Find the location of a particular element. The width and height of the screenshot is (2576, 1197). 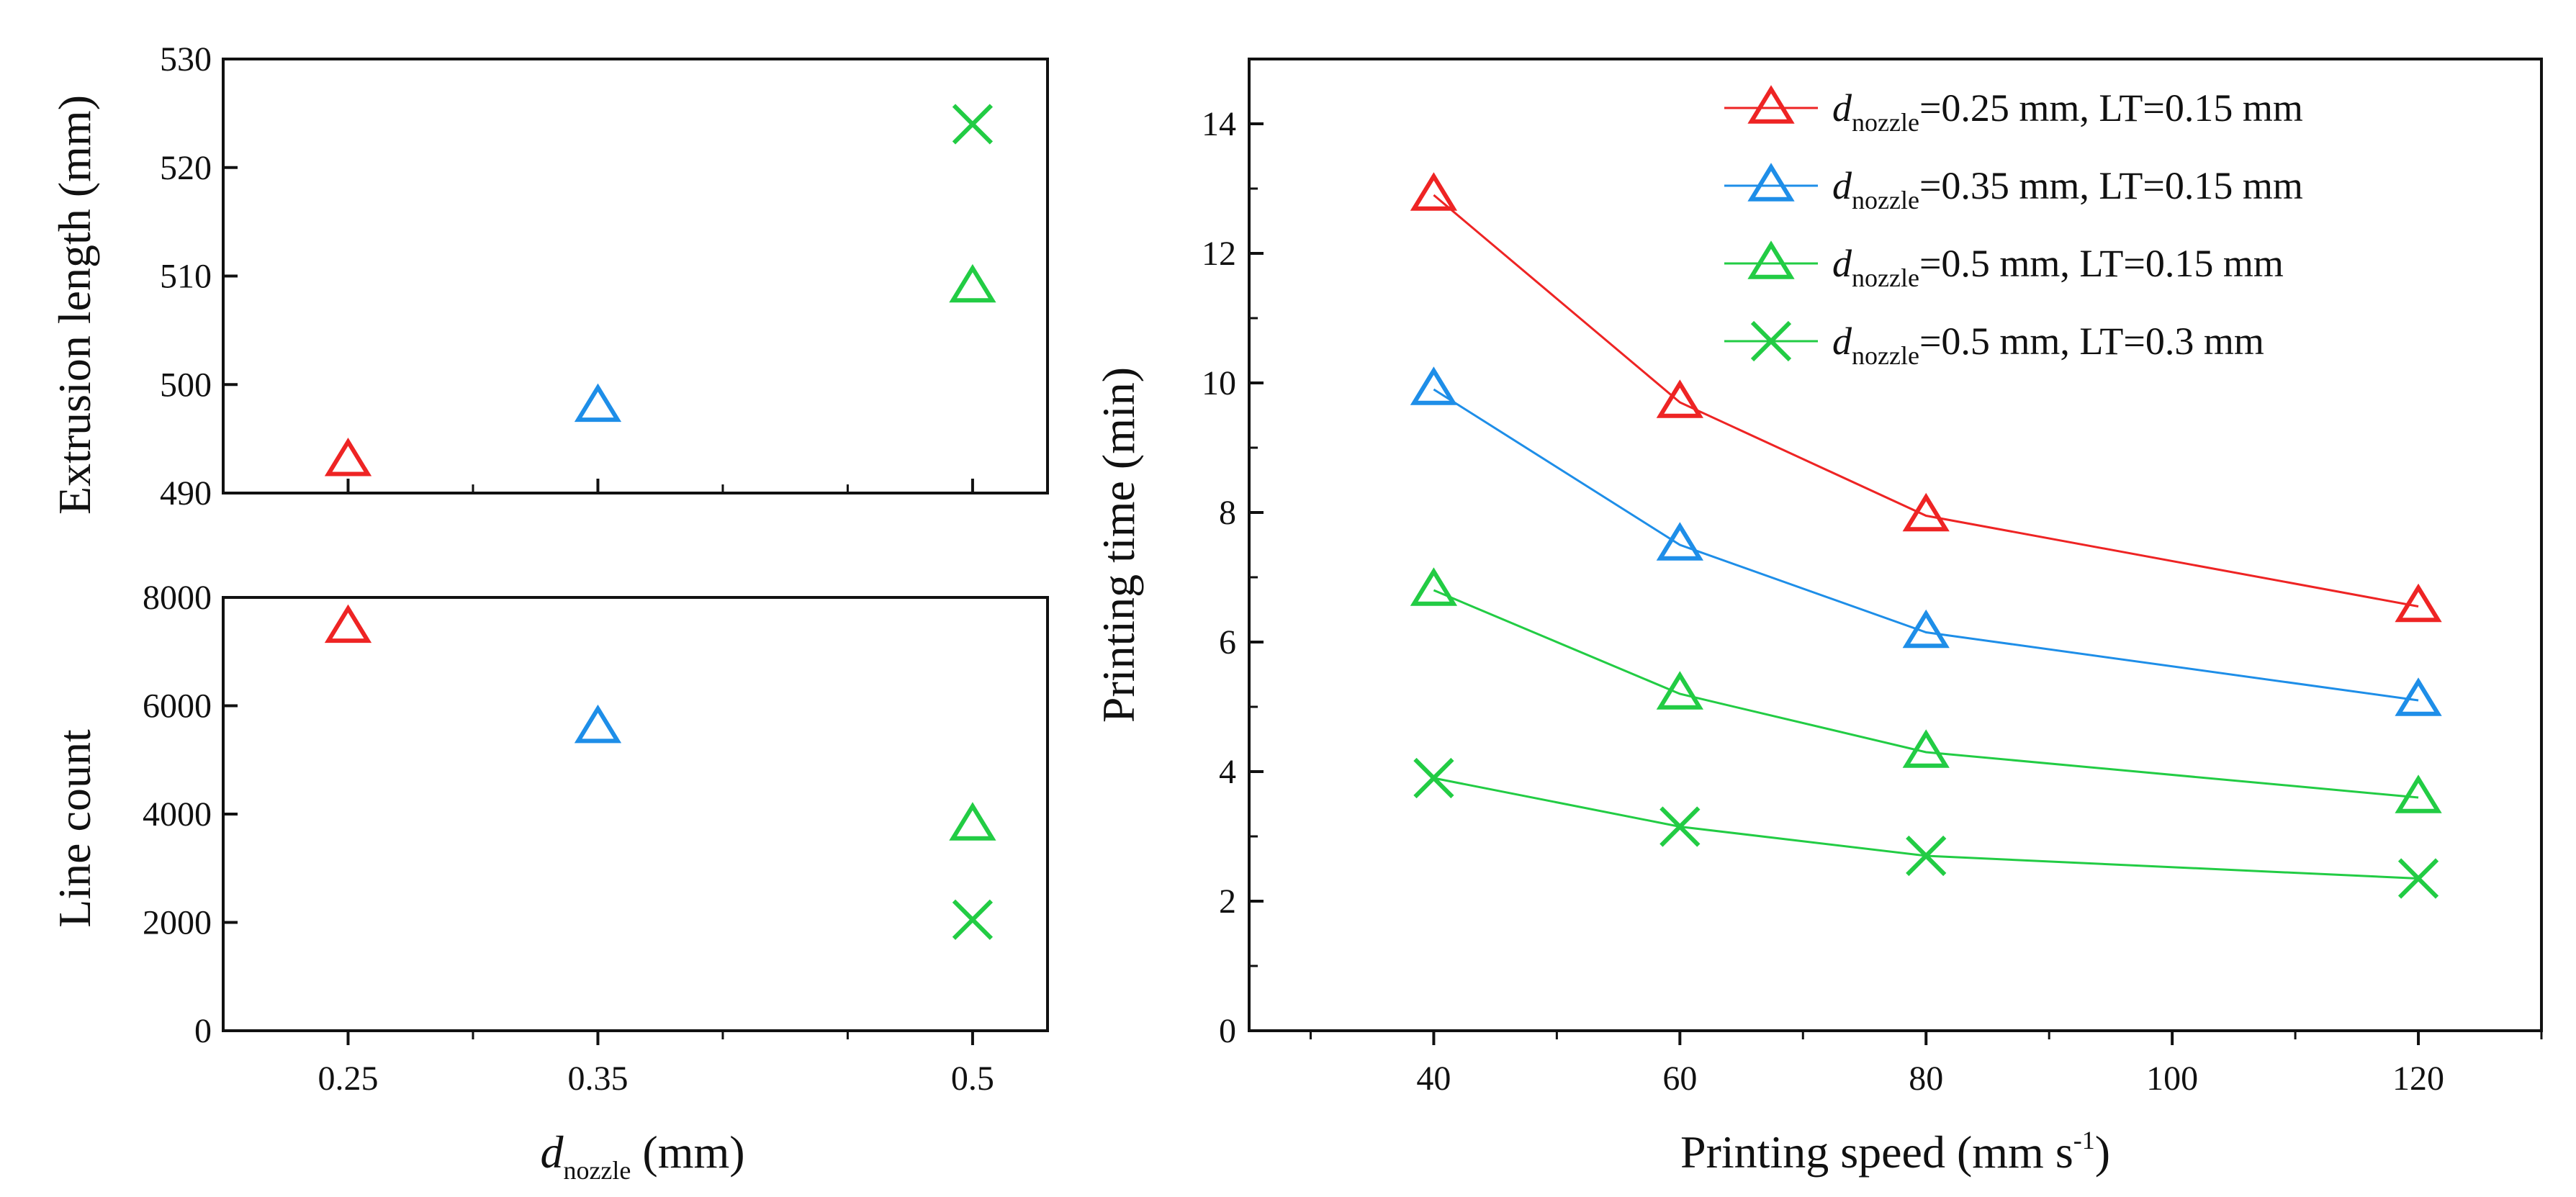

linecount-xtick-label: 0.5 is located at coordinates (973, 1079).